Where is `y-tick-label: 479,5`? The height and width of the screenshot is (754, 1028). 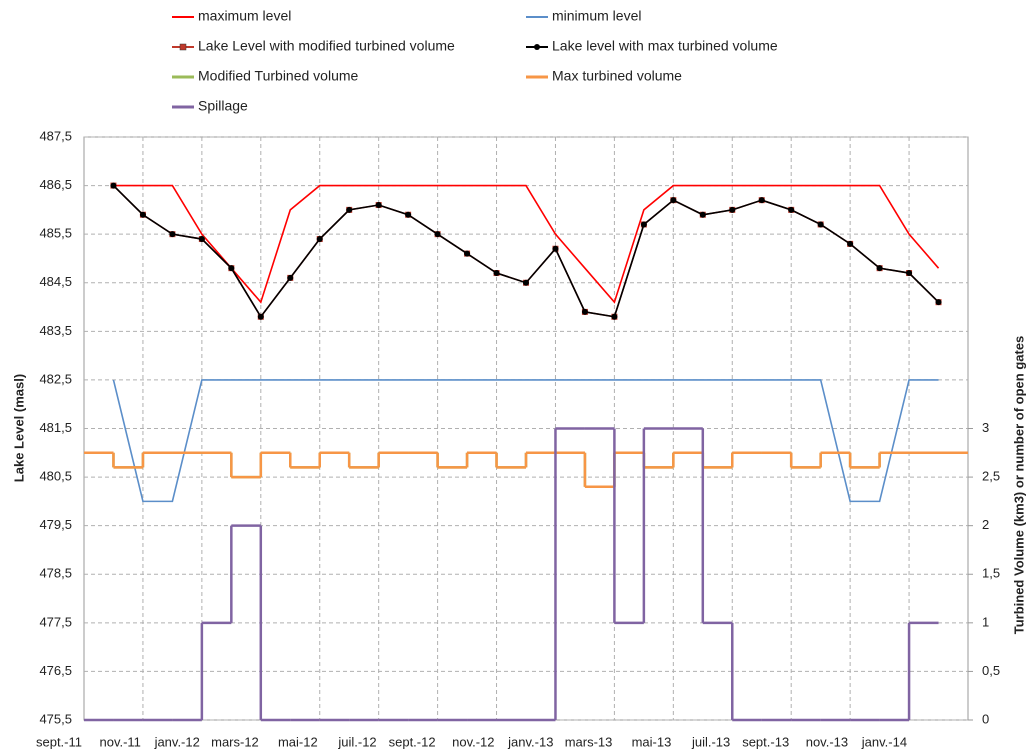
y-tick-label: 479,5 is located at coordinates (55, 524).